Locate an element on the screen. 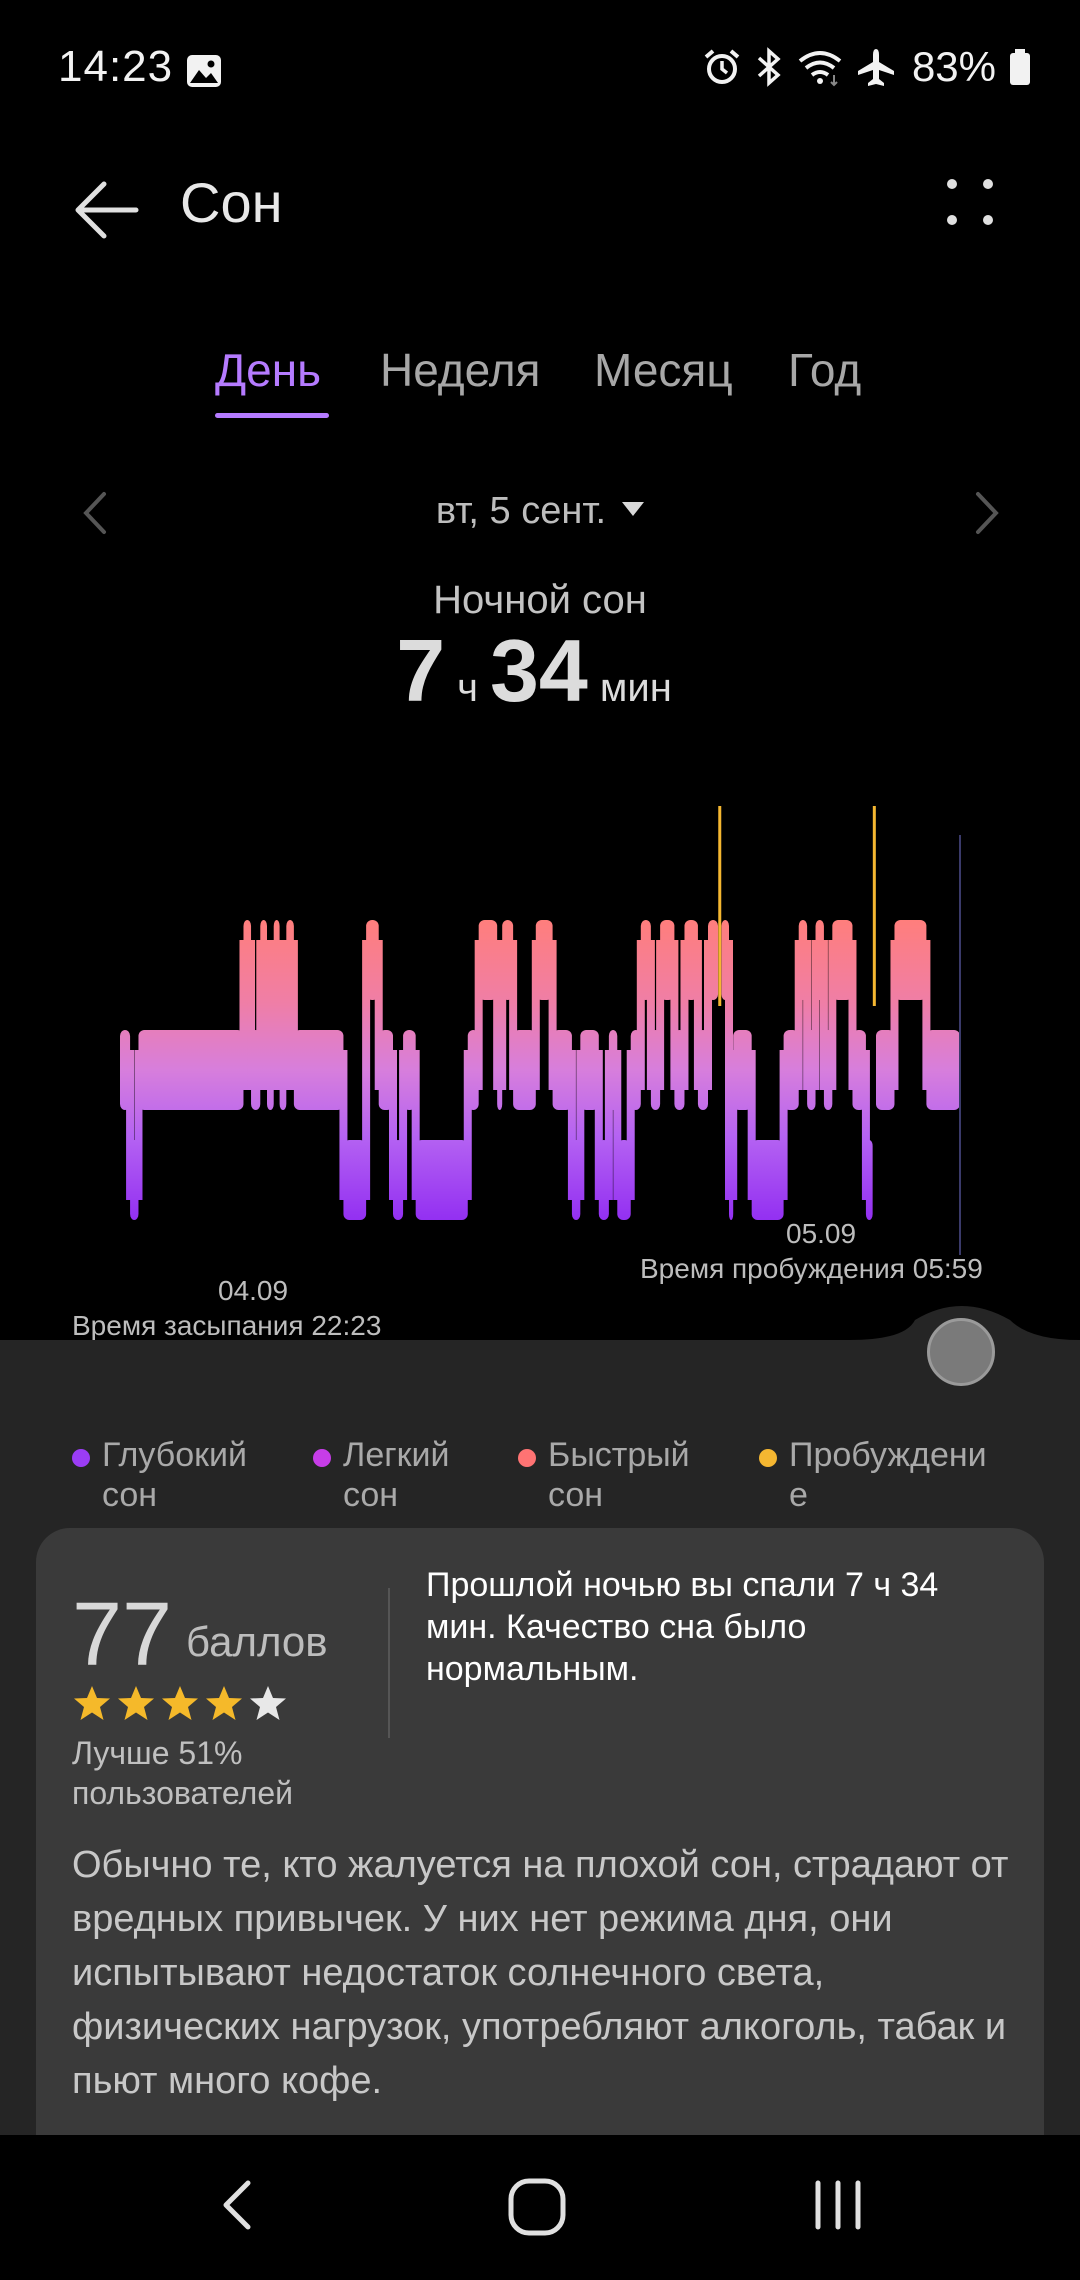 This screenshot has width=1080, height=2280. hours-unit: ч is located at coordinates (467, 688).